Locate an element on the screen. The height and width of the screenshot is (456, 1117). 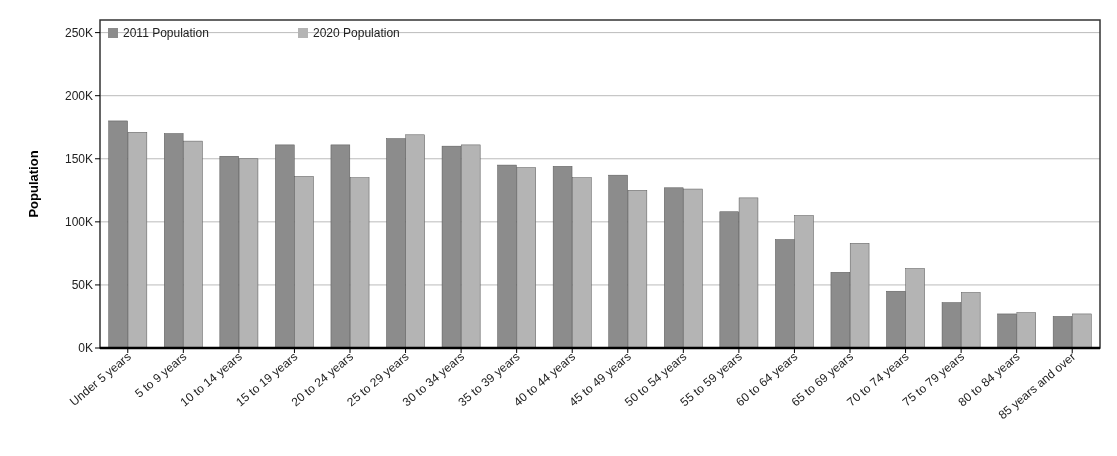
y-tick-label: 250K is located at coordinates (78, 32).